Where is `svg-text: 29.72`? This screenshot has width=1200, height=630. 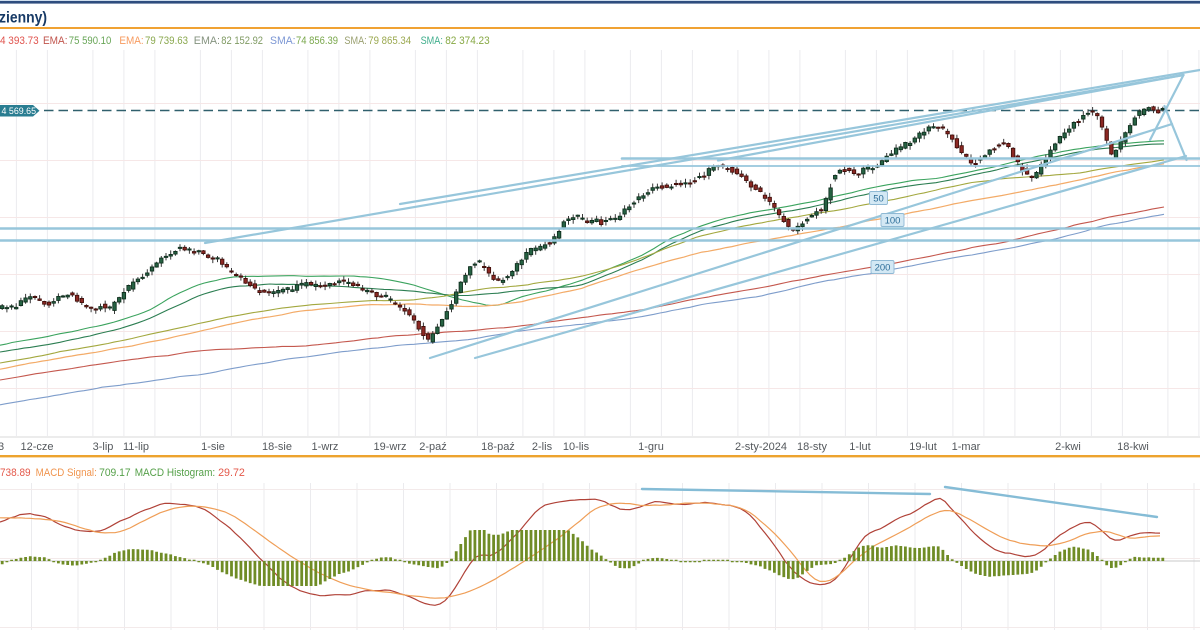 svg-text: 29.72 is located at coordinates (231, 473).